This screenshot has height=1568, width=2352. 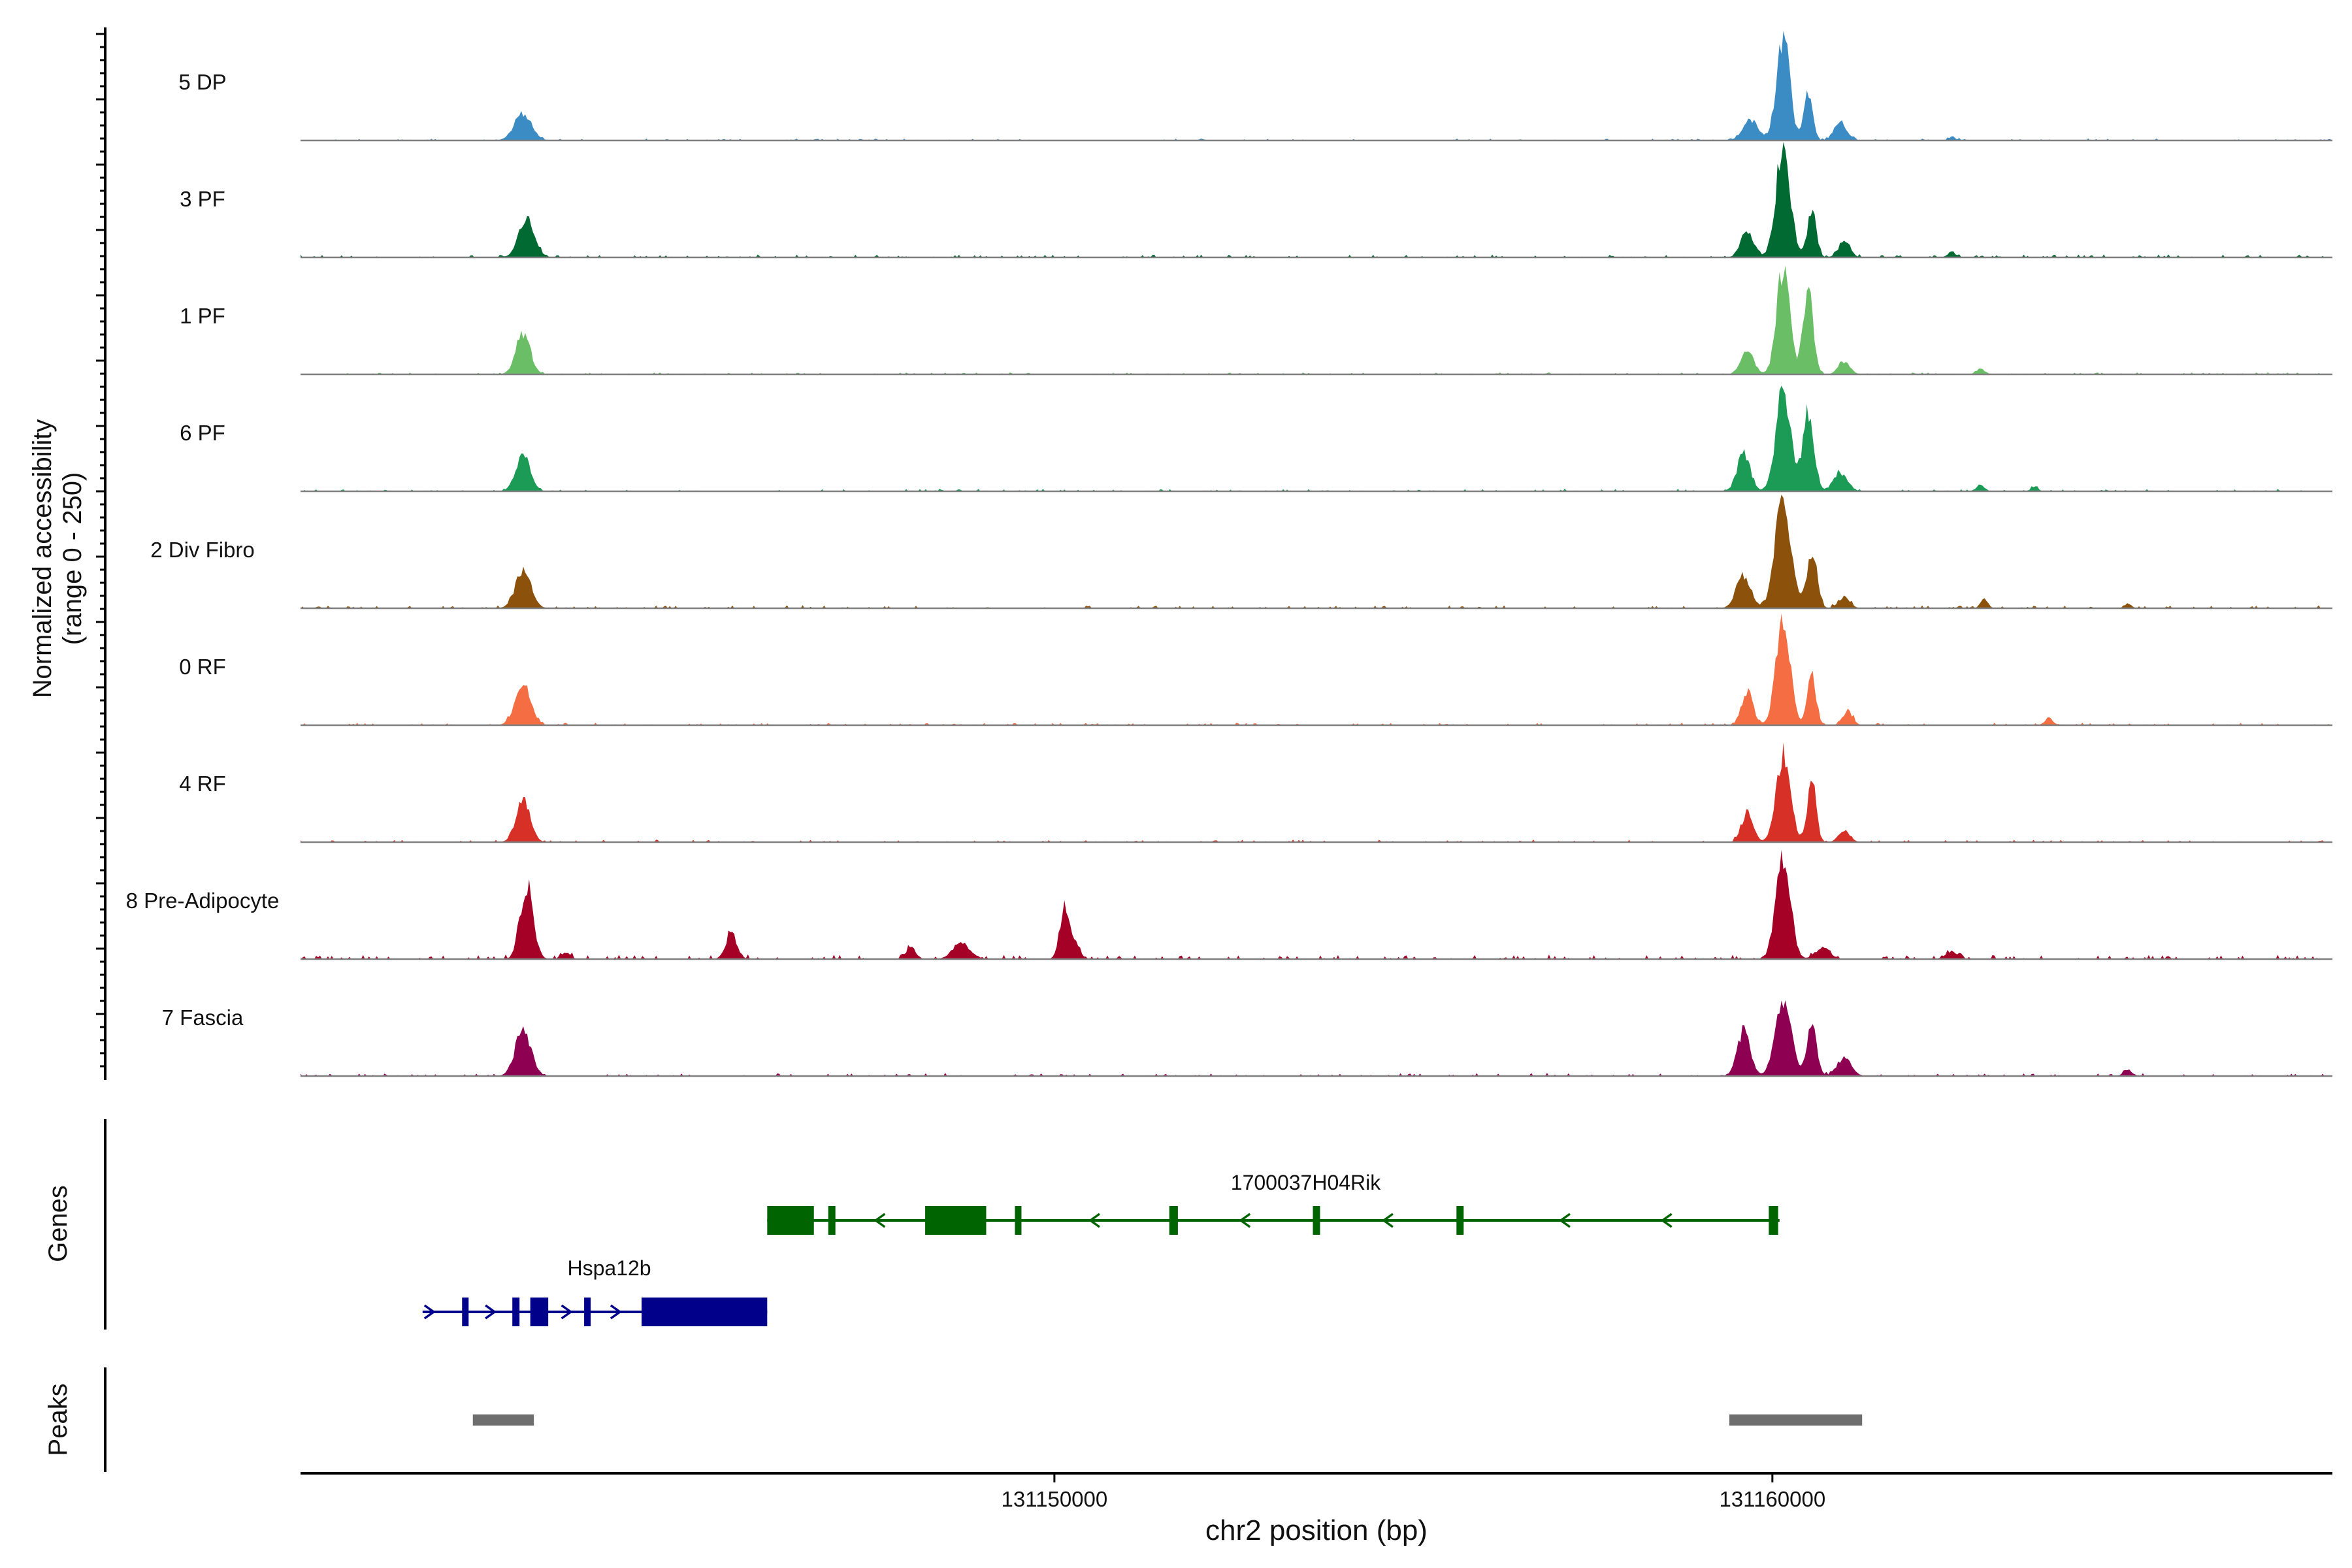 What do you see at coordinates (1316, 1530) in the screenshot?
I see `x-axis-title: chr2 position (bp)` at bounding box center [1316, 1530].